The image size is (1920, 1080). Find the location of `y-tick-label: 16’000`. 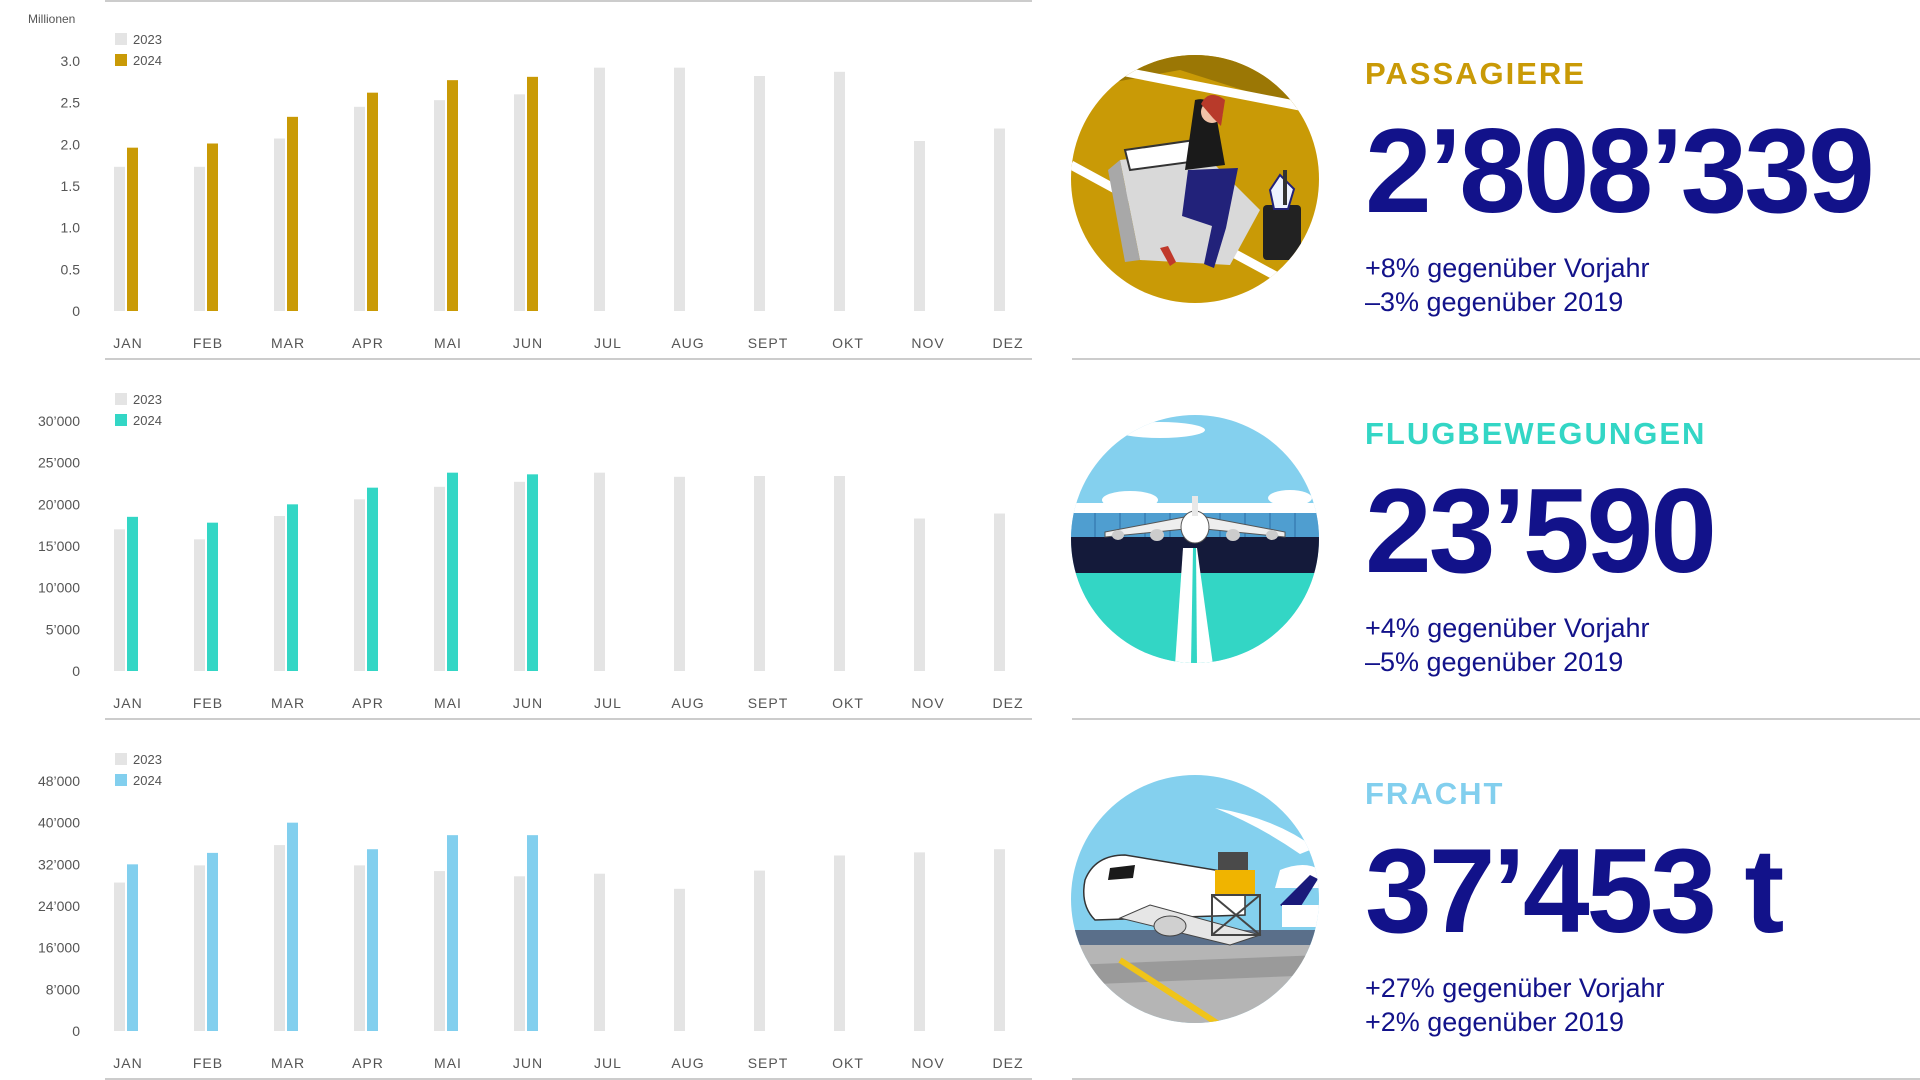

y-tick-label: 16’000 is located at coordinates (59, 948).